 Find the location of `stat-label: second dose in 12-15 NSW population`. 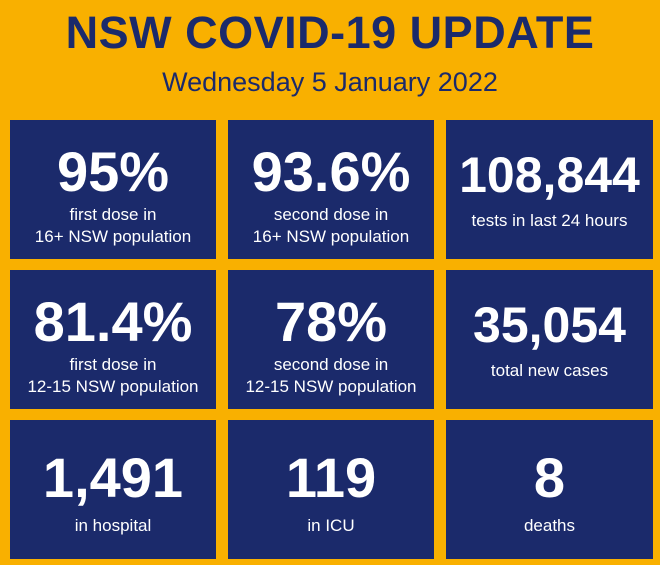

stat-label: second dose in 12-15 NSW population is located at coordinates (331, 376).